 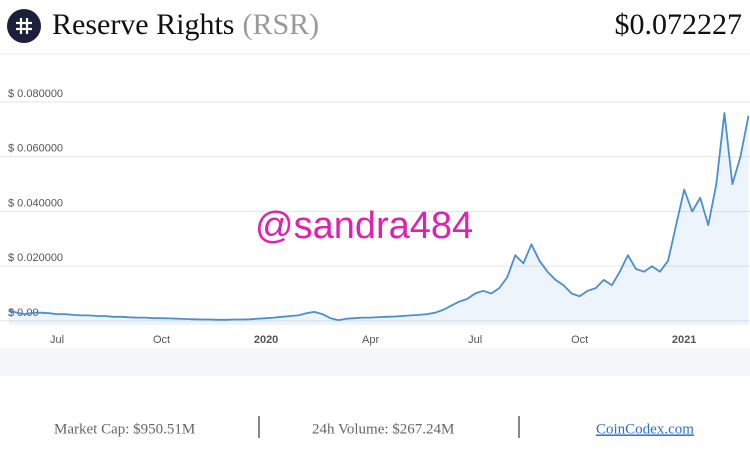 I want to click on coin-icon, so click(x=24, y=26).